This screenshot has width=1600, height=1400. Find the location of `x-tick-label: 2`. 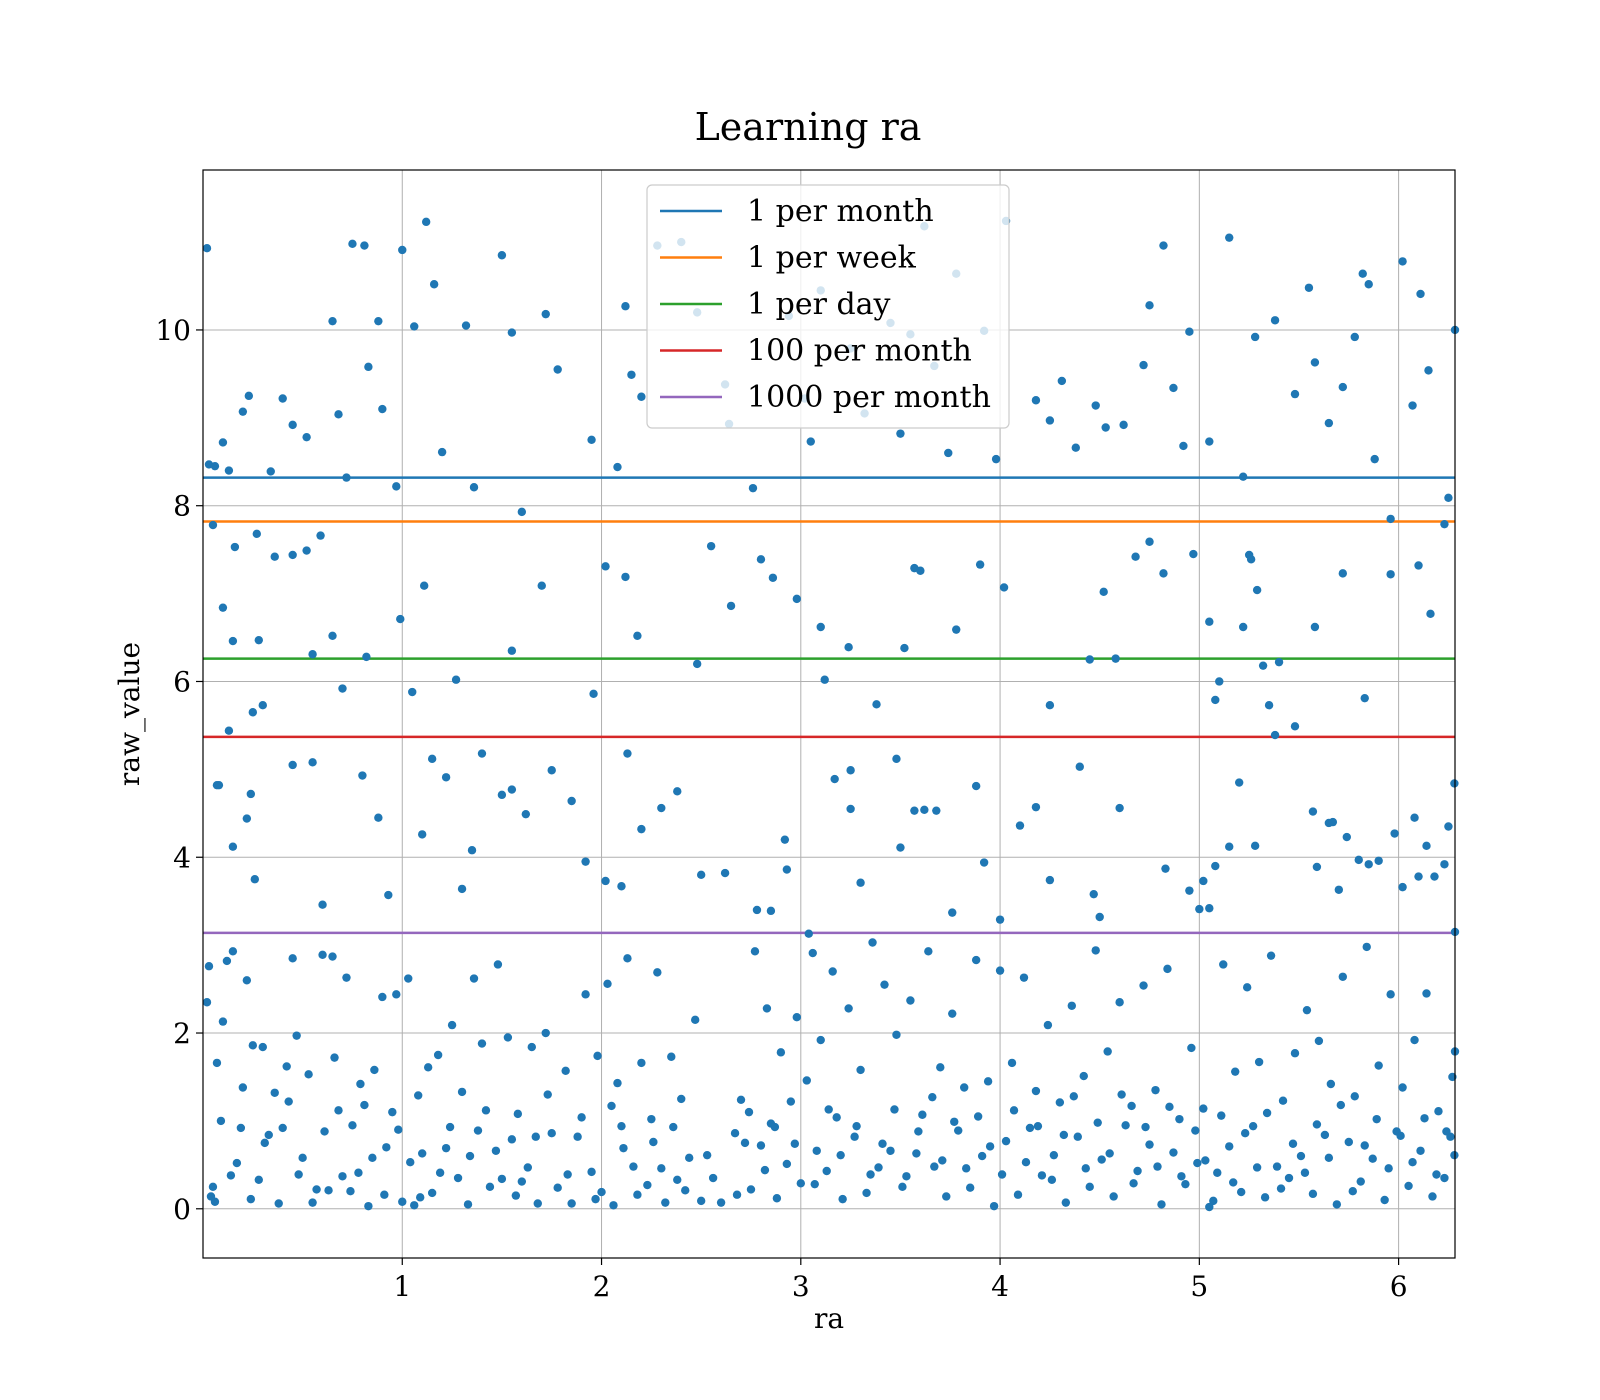

x-tick-label: 2 is located at coordinates (602, 1286).